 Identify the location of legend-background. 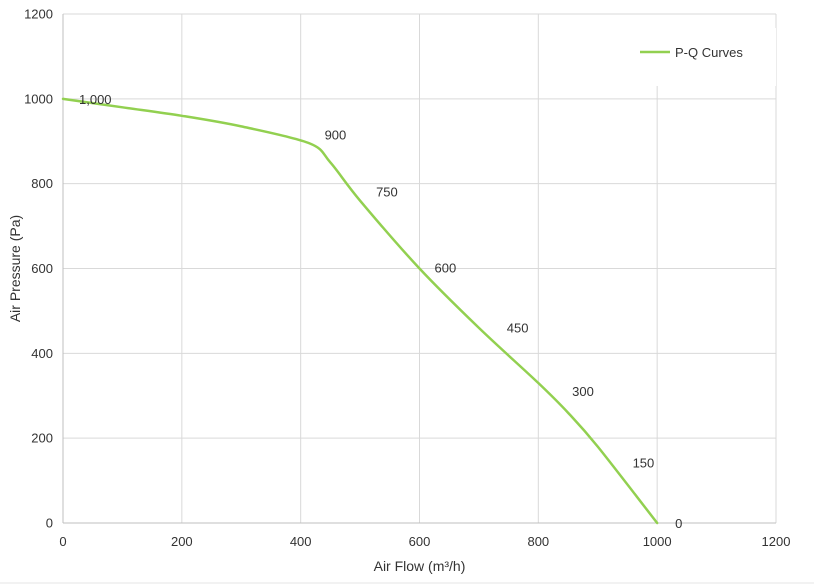
(702, 57).